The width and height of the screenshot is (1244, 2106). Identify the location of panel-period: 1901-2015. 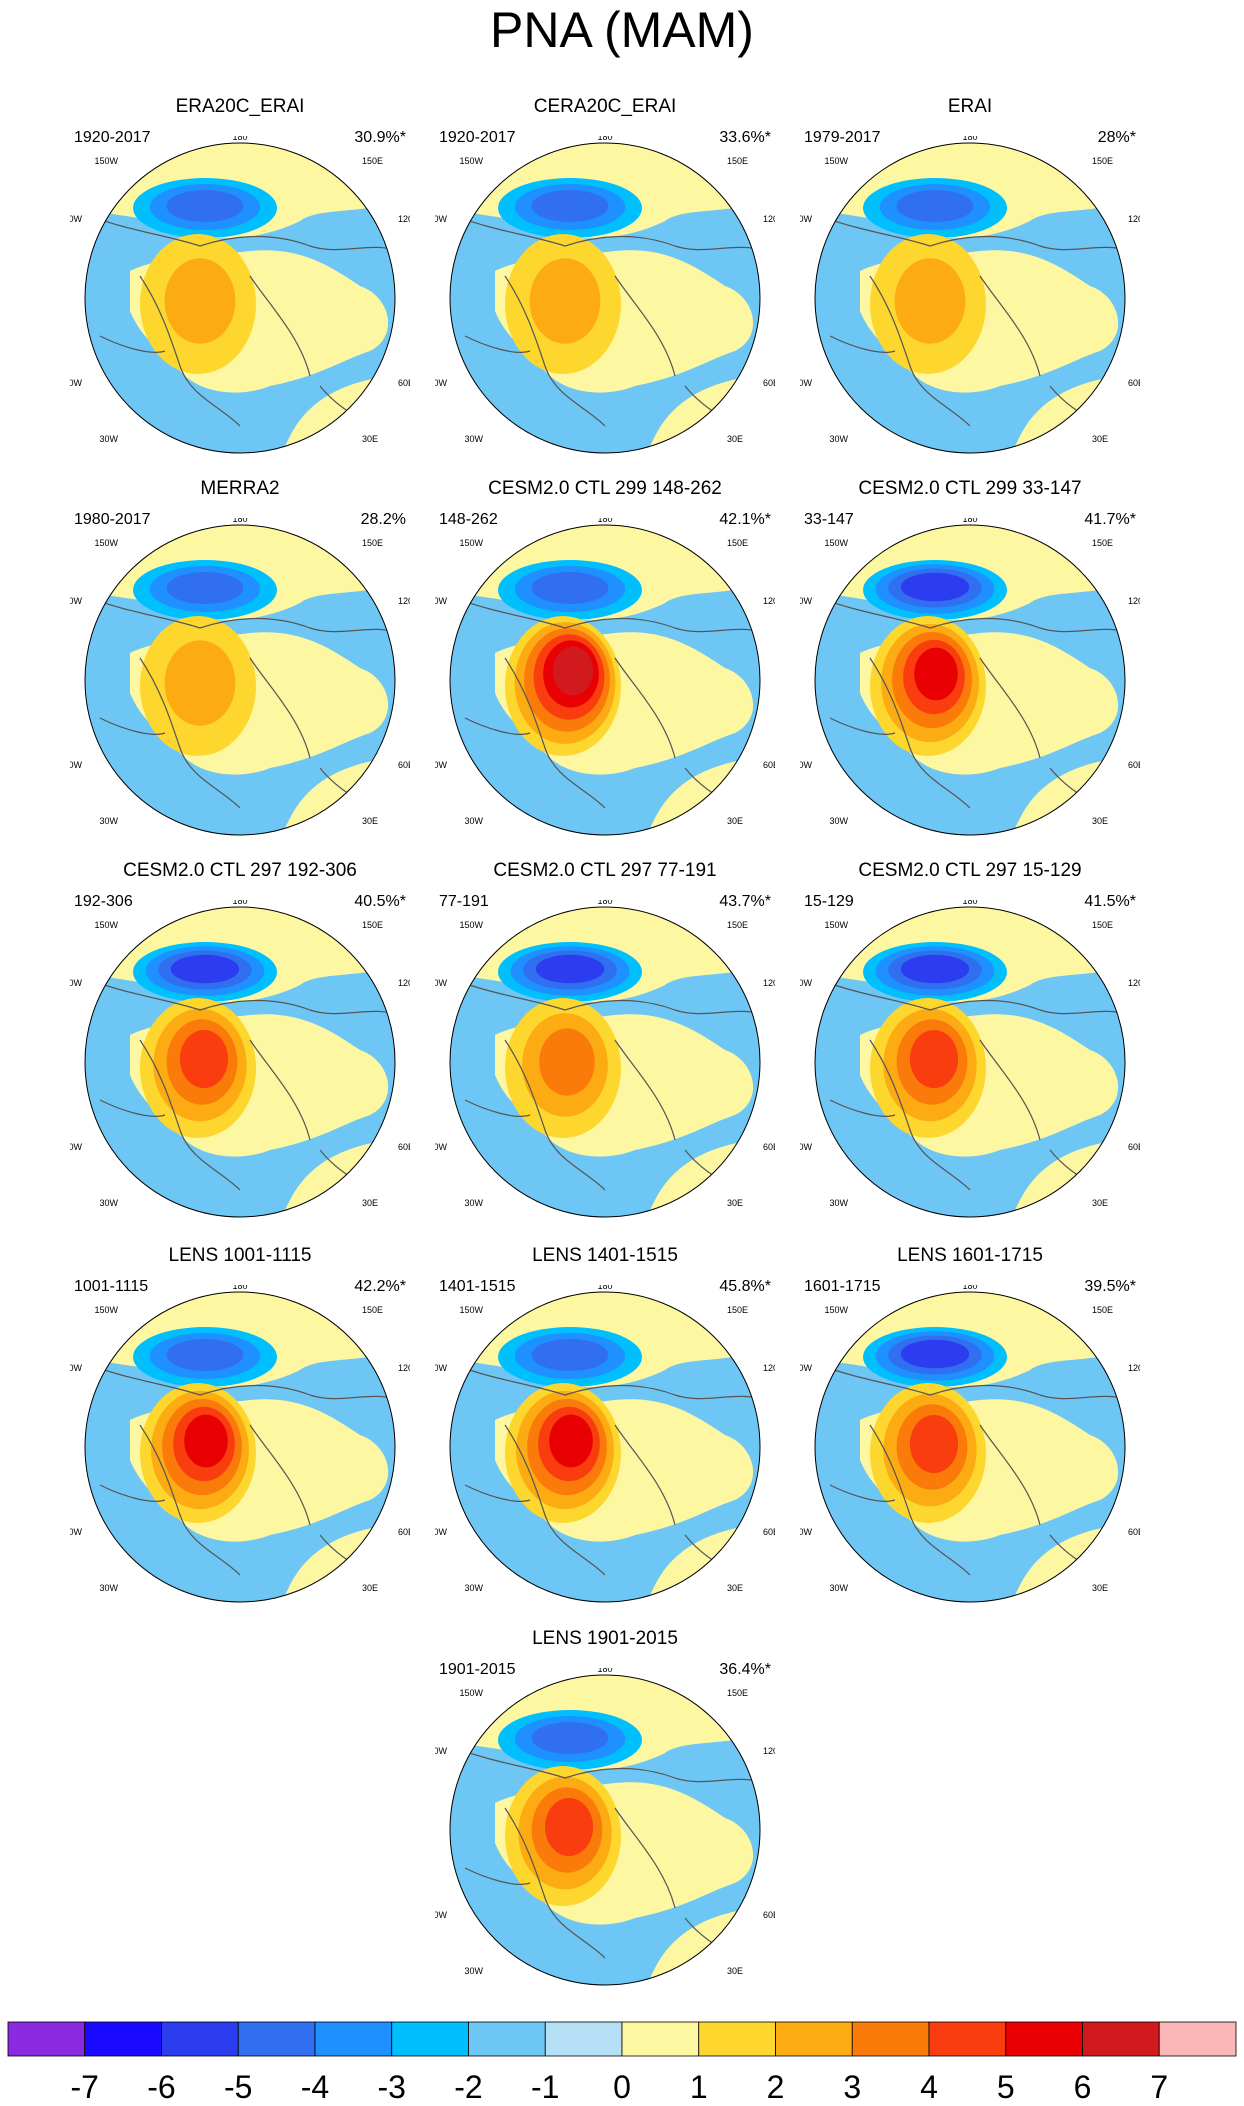
(477, 1669).